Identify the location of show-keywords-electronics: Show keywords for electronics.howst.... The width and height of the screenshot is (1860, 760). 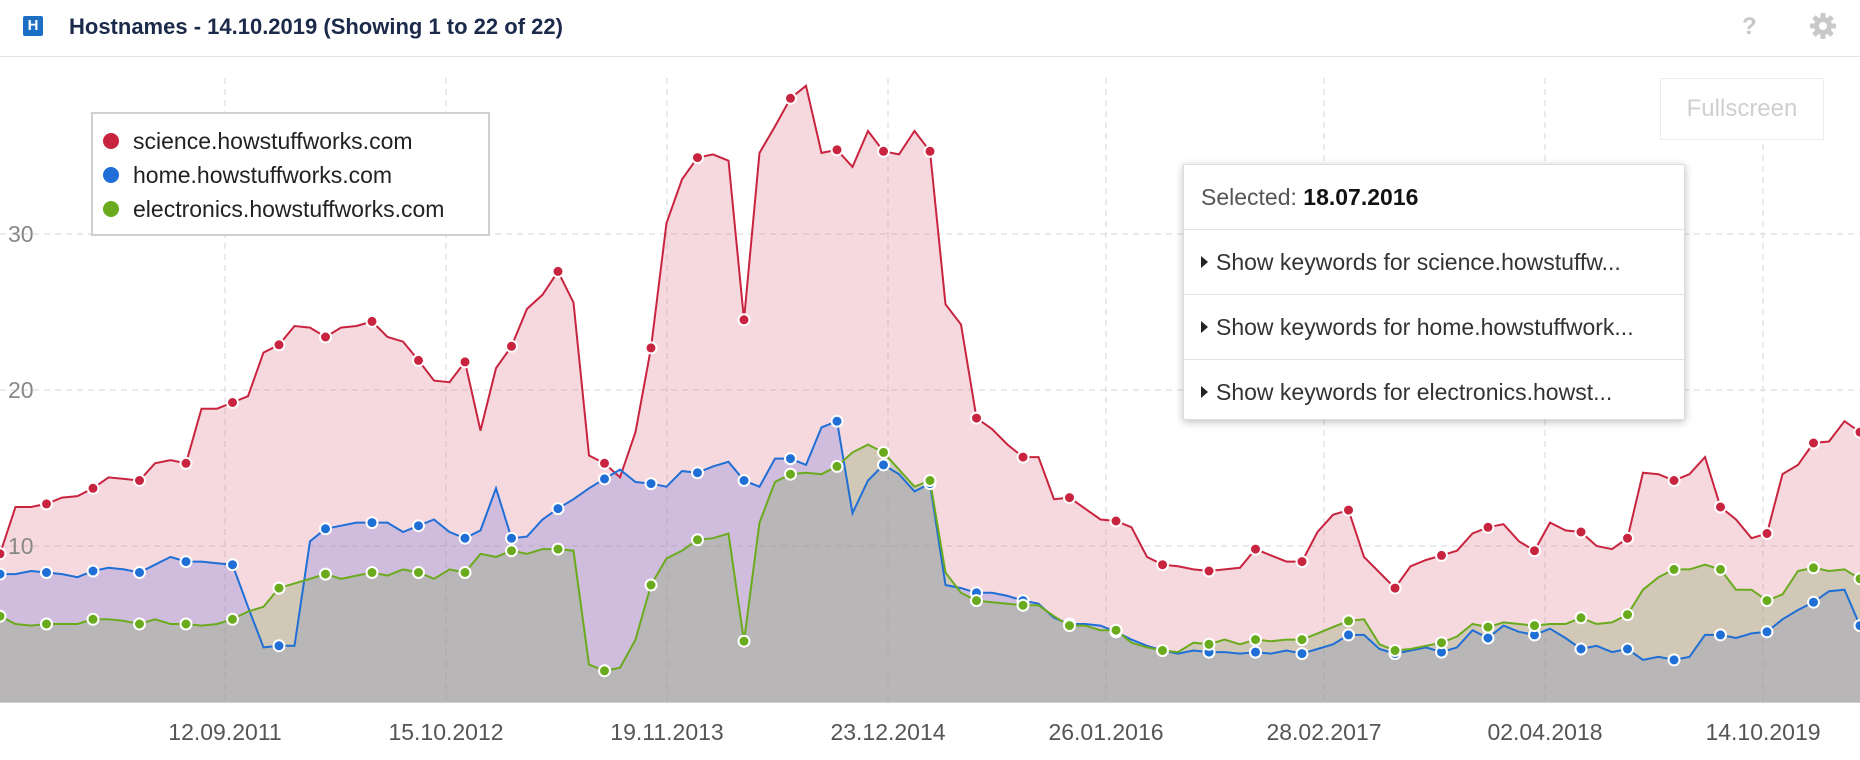
(1434, 392).